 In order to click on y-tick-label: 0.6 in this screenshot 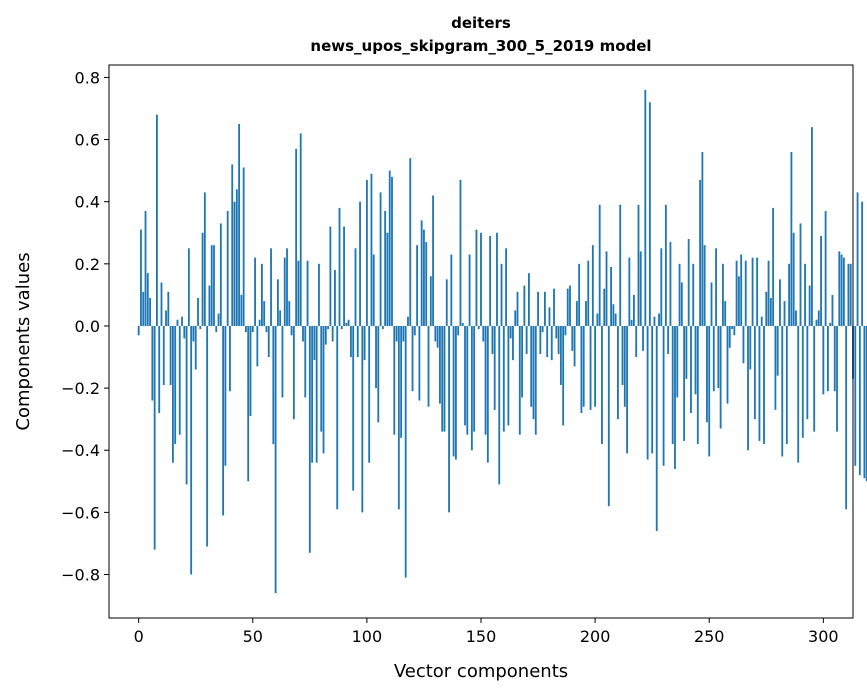, I will do `click(87, 140)`.